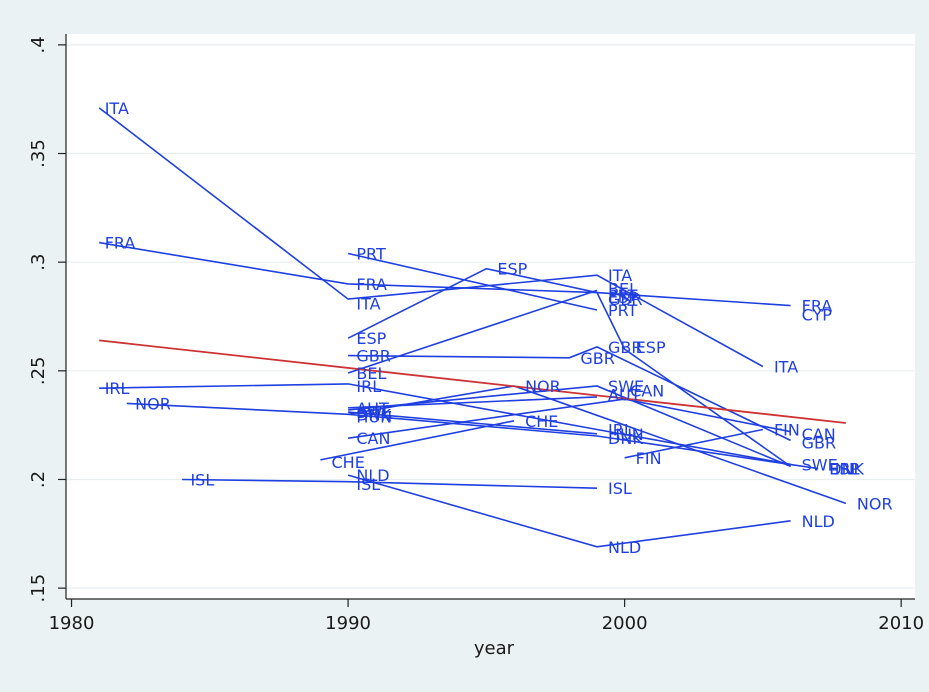 The width and height of the screenshot is (929, 692). Describe the element at coordinates (817, 314) in the screenshot. I see `point-label: CYP` at that location.